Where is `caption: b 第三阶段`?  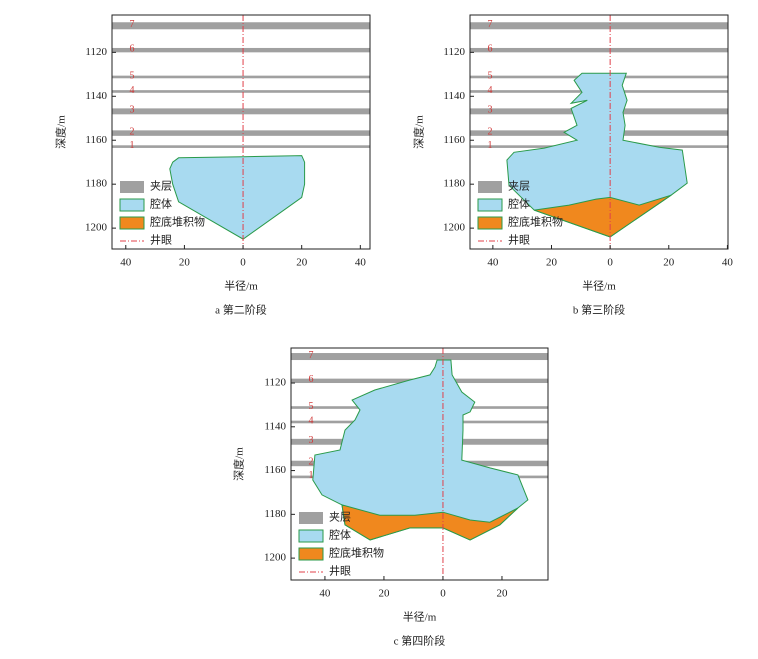 caption: b 第三阶段 is located at coordinates (599, 310).